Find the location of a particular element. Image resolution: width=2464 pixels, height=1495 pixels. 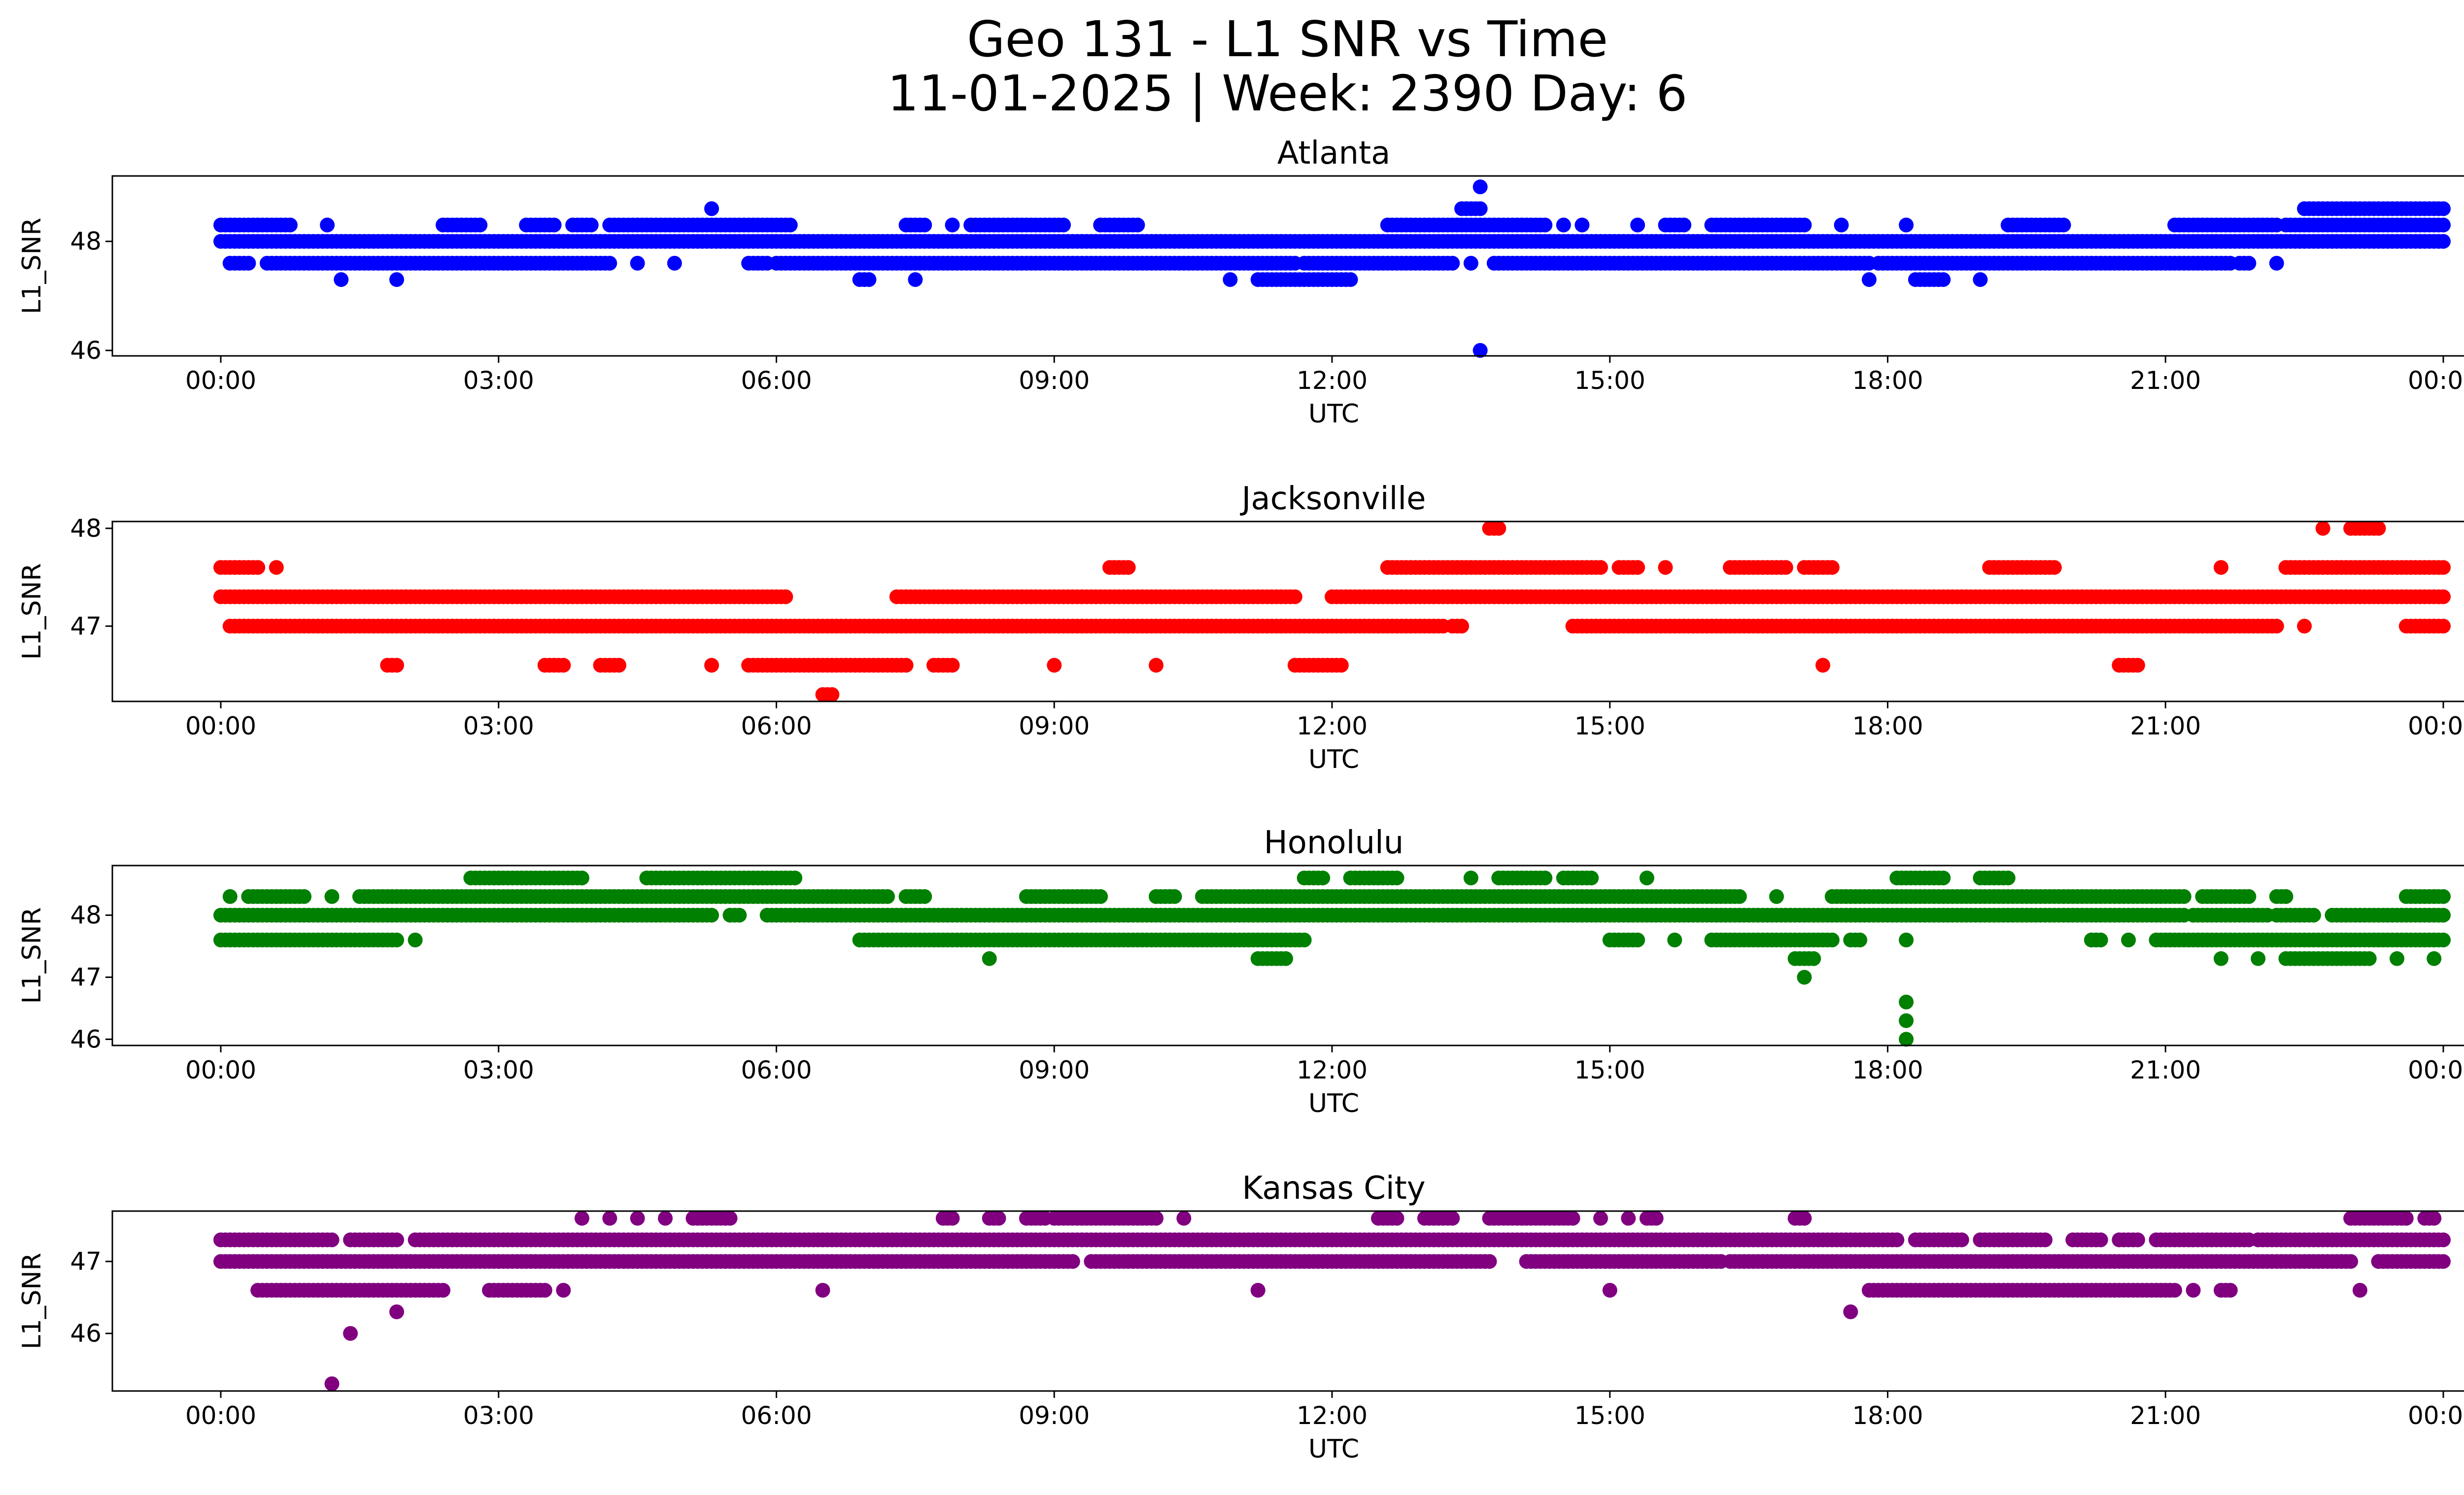

y-axis-label-kansas-city: L1_SNR is located at coordinates (32, 1300).